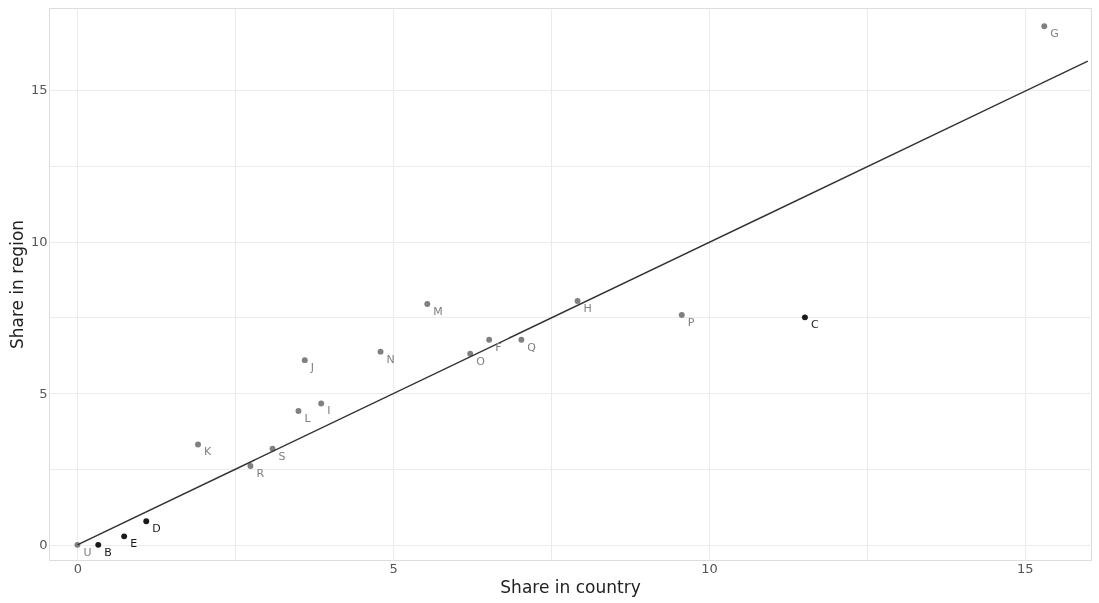 The image size is (1099, 603). What do you see at coordinates (134, 544) in the screenshot?
I see `annotation: E` at bounding box center [134, 544].